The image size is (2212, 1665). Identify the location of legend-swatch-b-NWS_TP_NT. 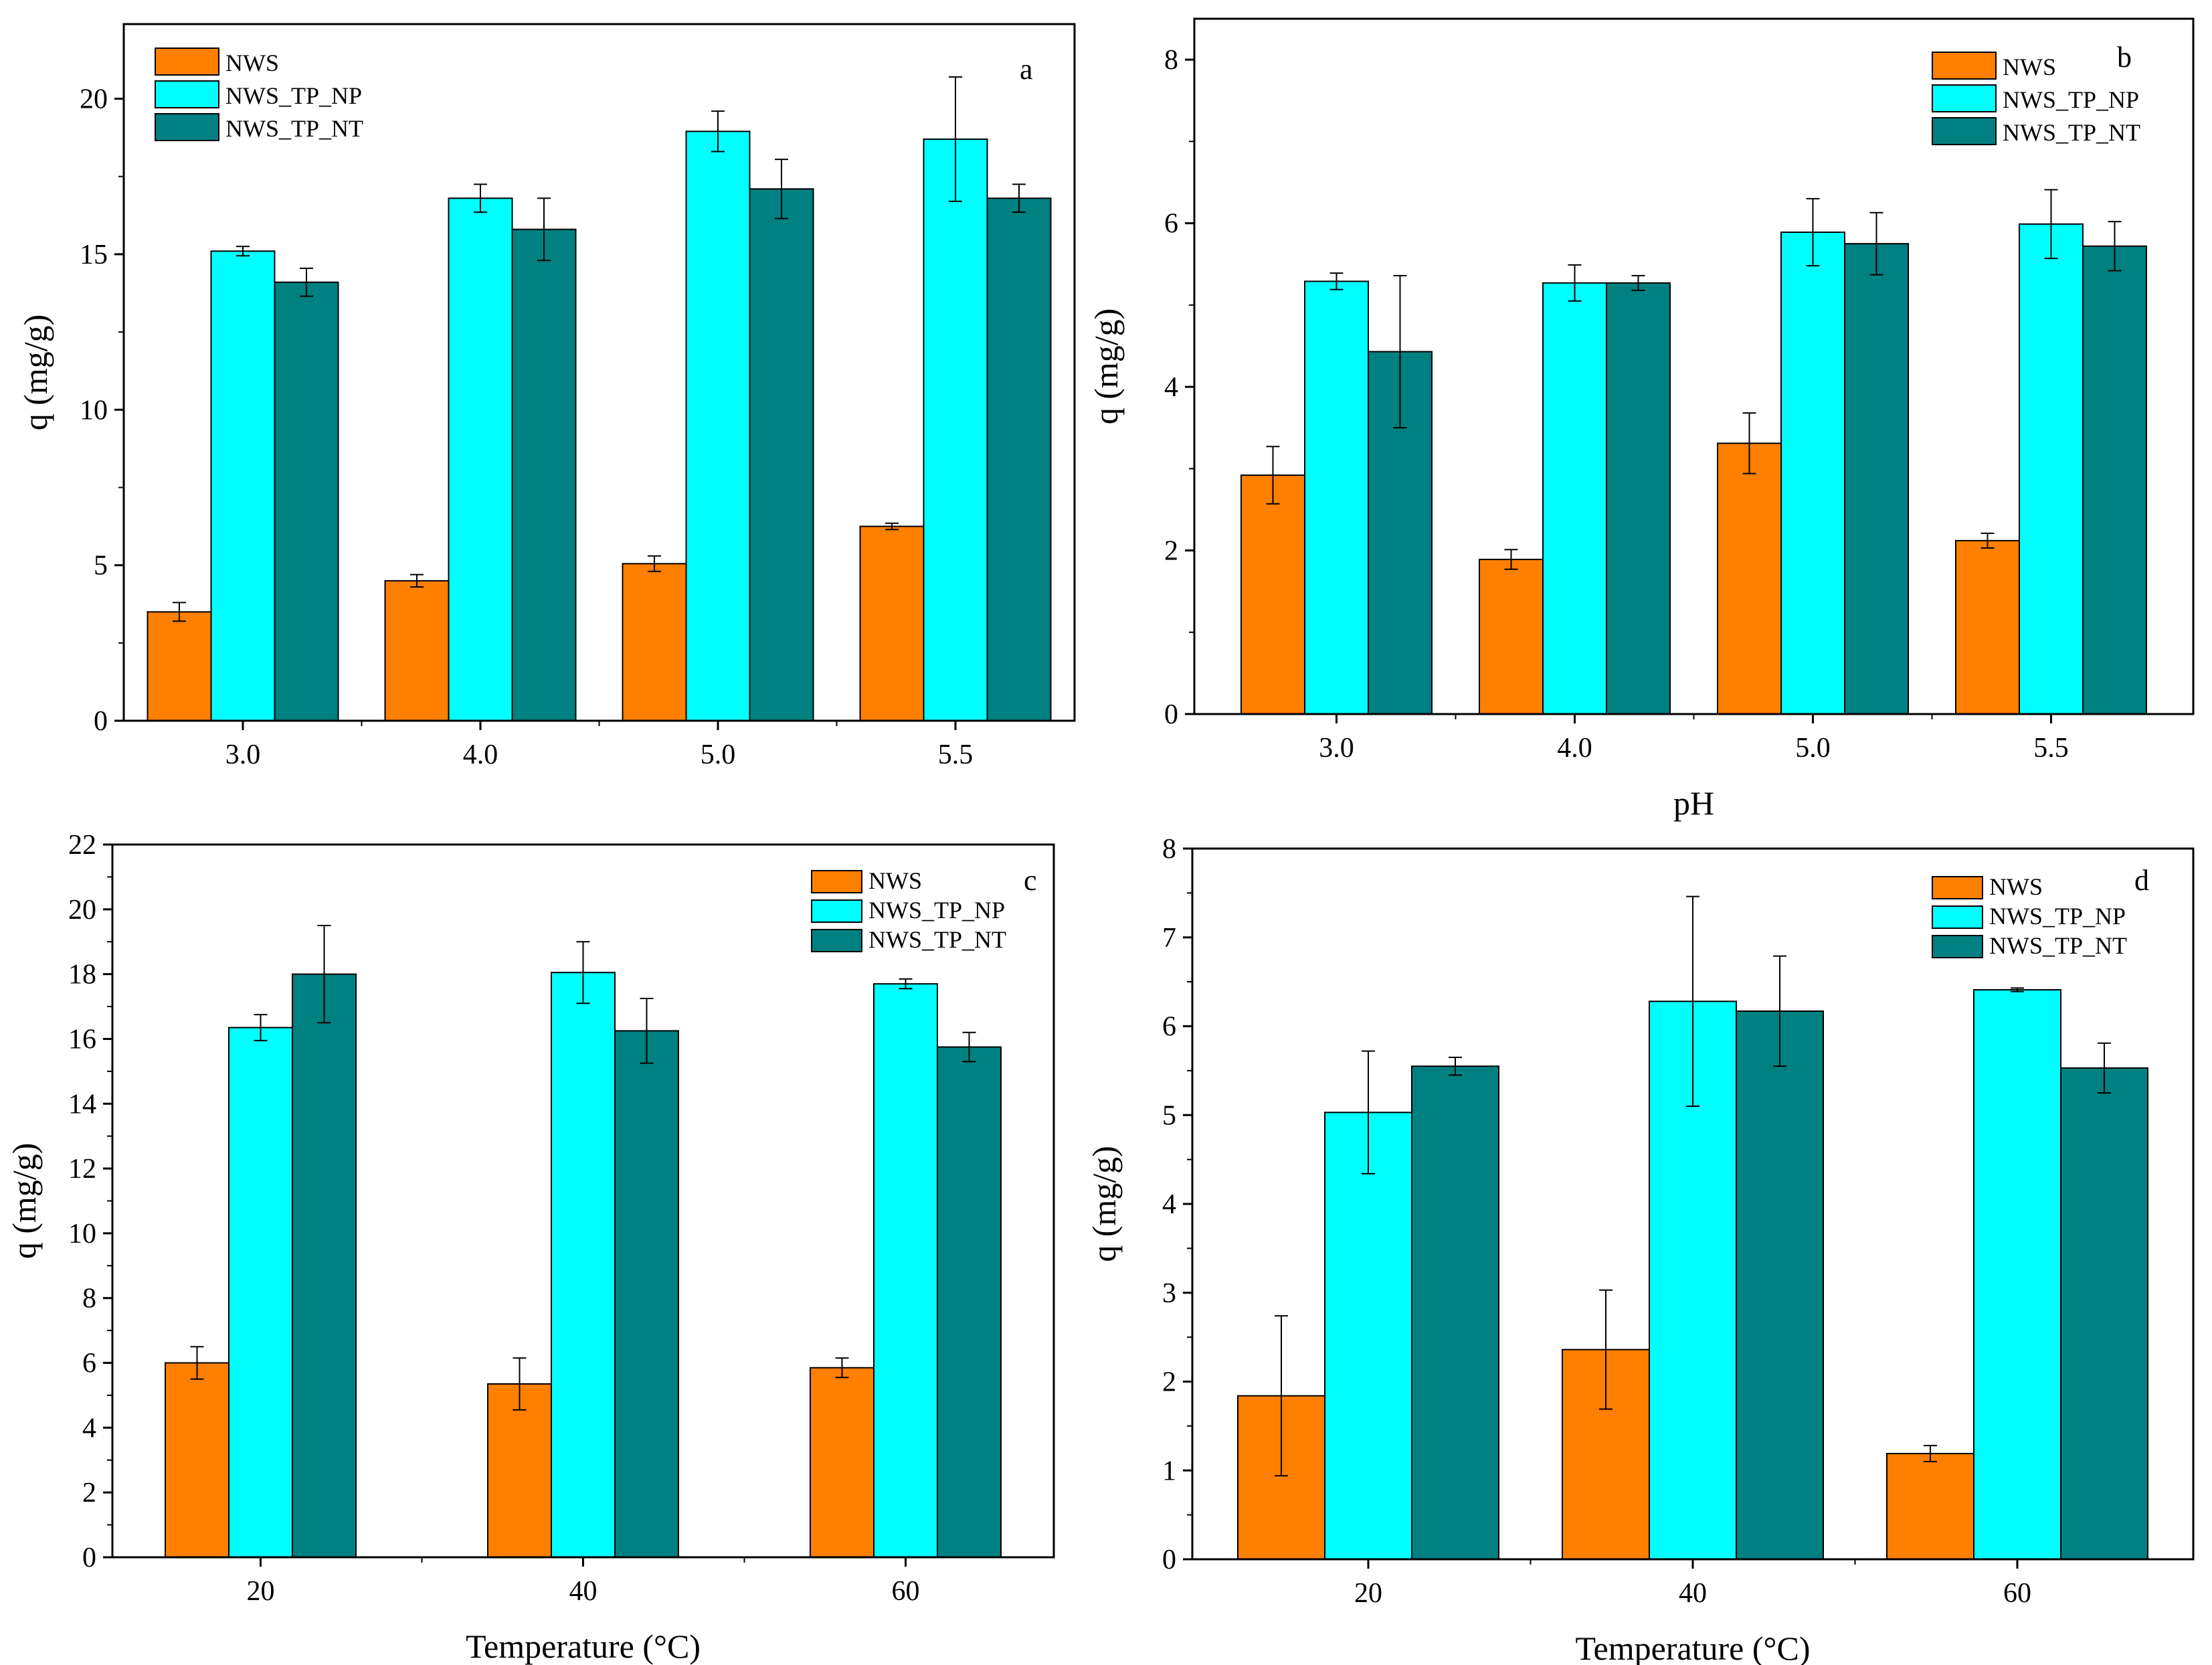
(1965, 131).